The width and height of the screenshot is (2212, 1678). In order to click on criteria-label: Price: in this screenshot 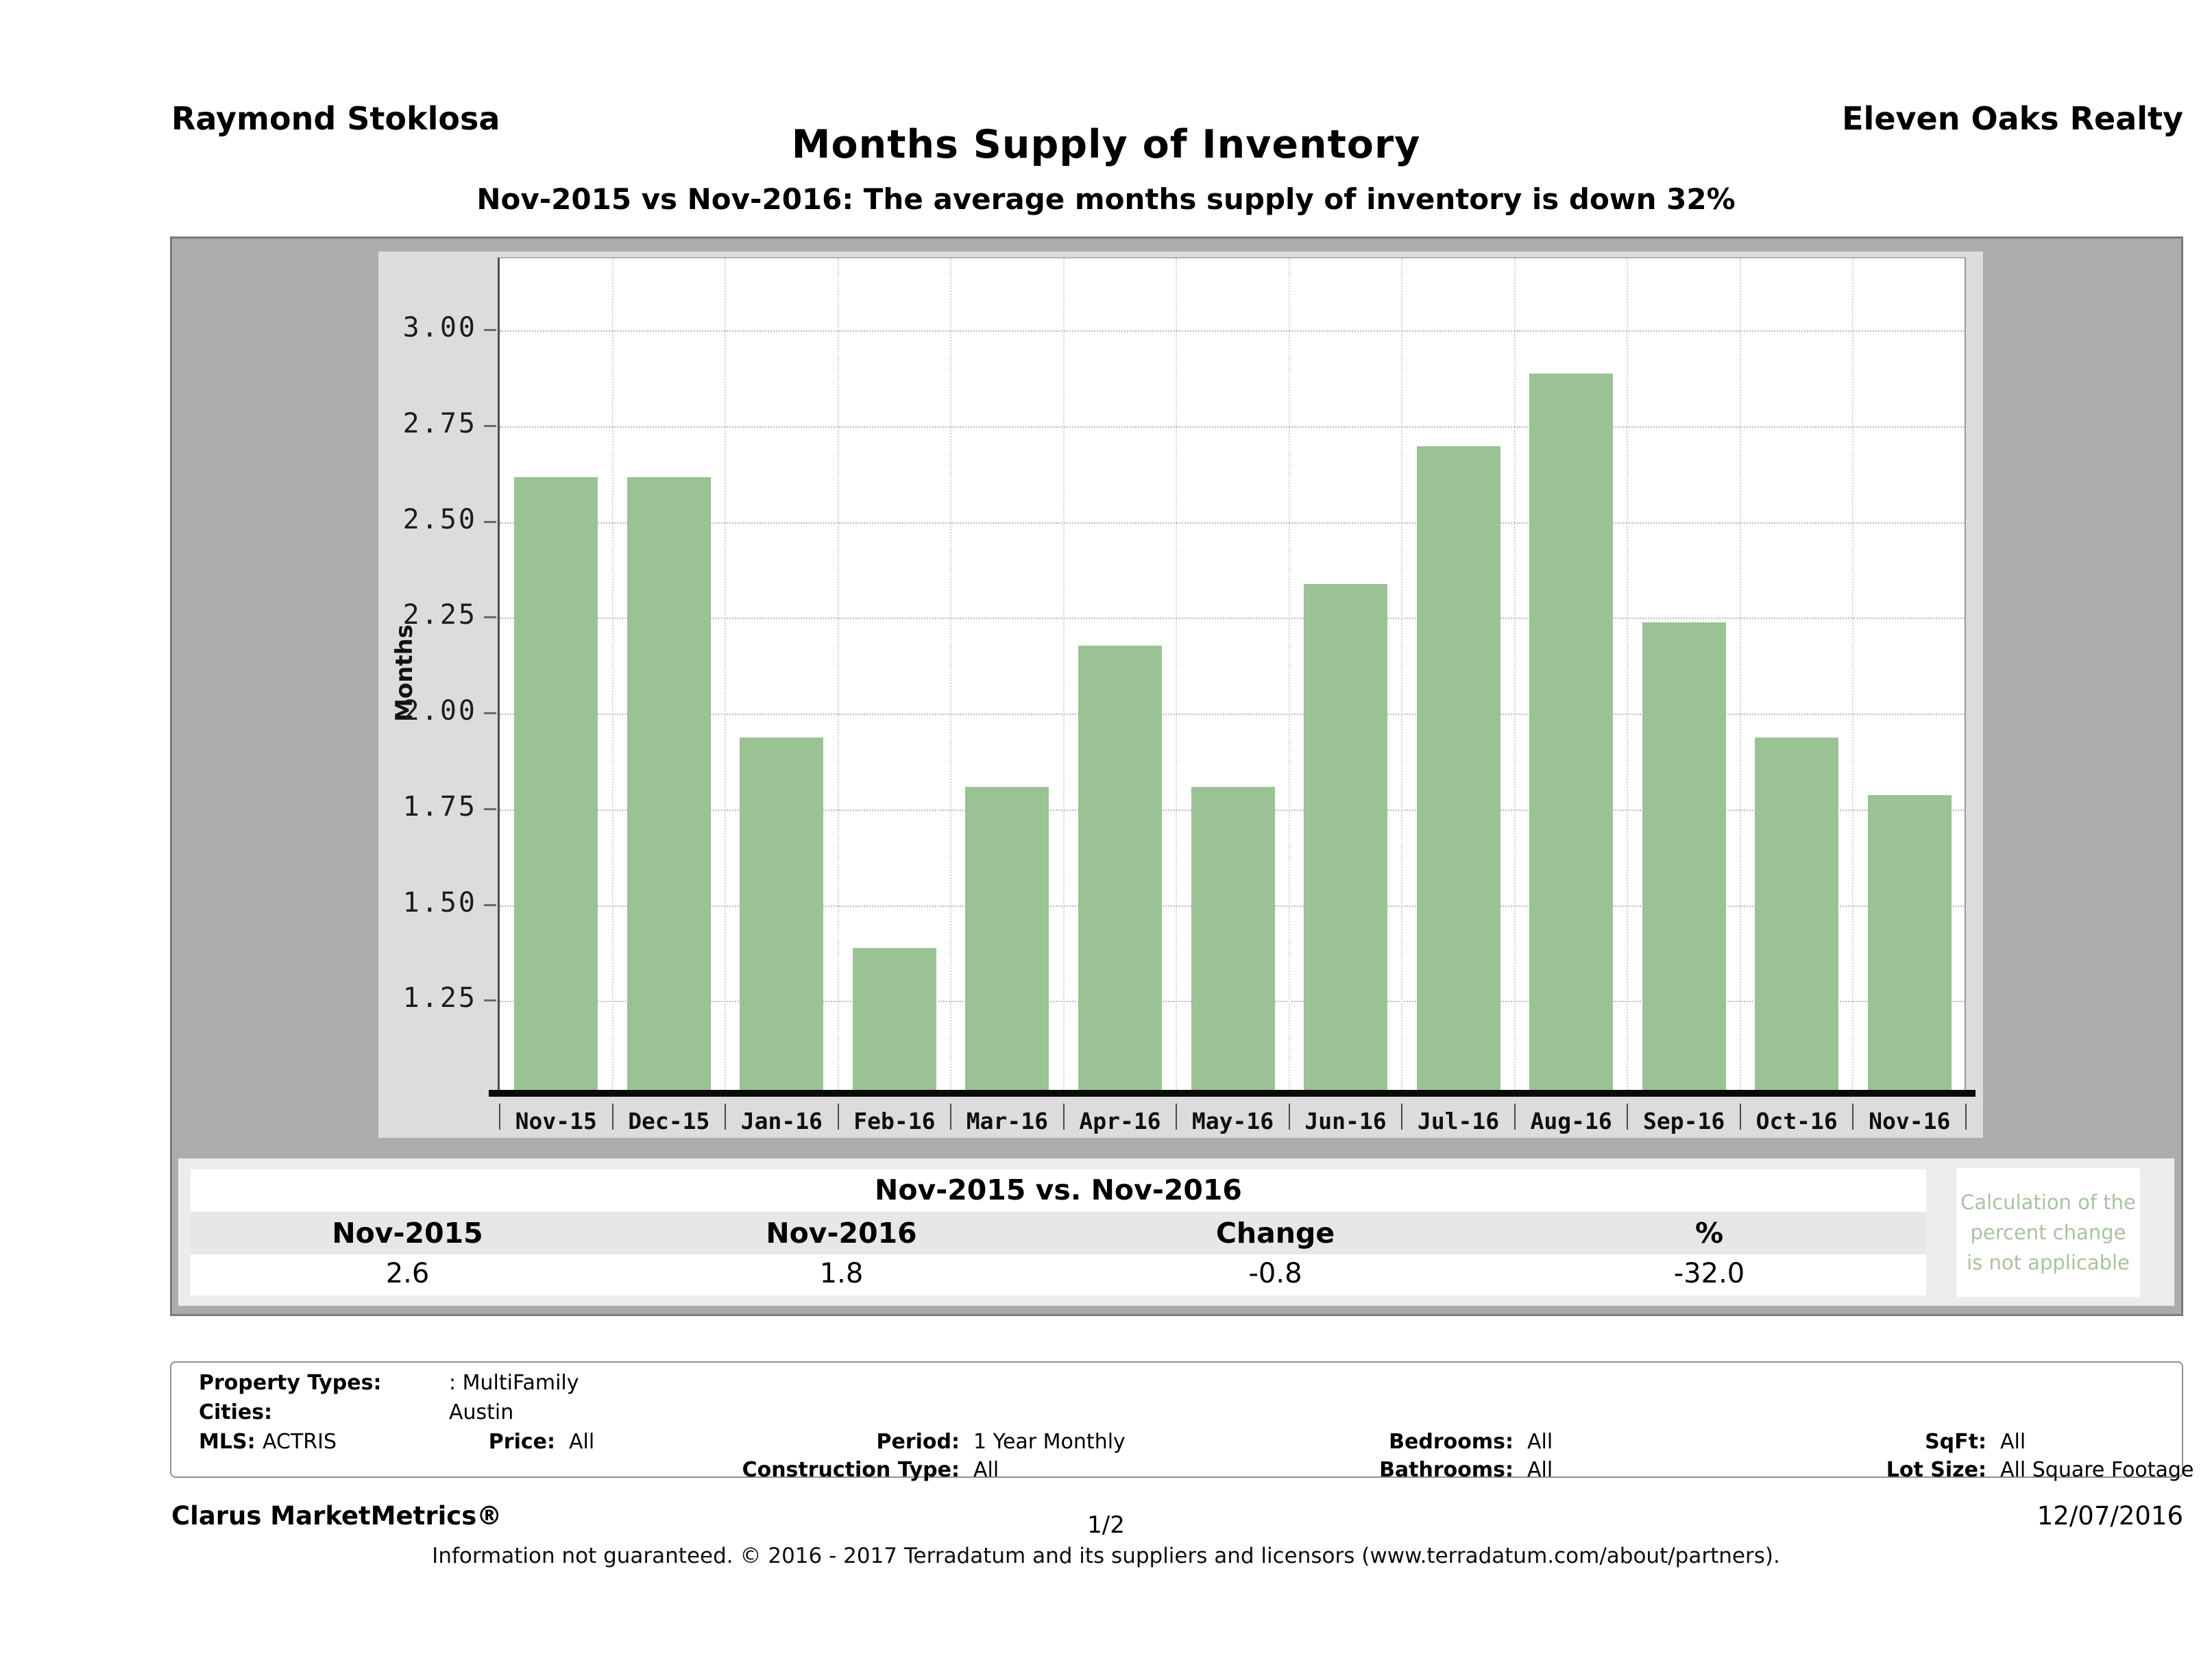, I will do `click(521, 1442)`.